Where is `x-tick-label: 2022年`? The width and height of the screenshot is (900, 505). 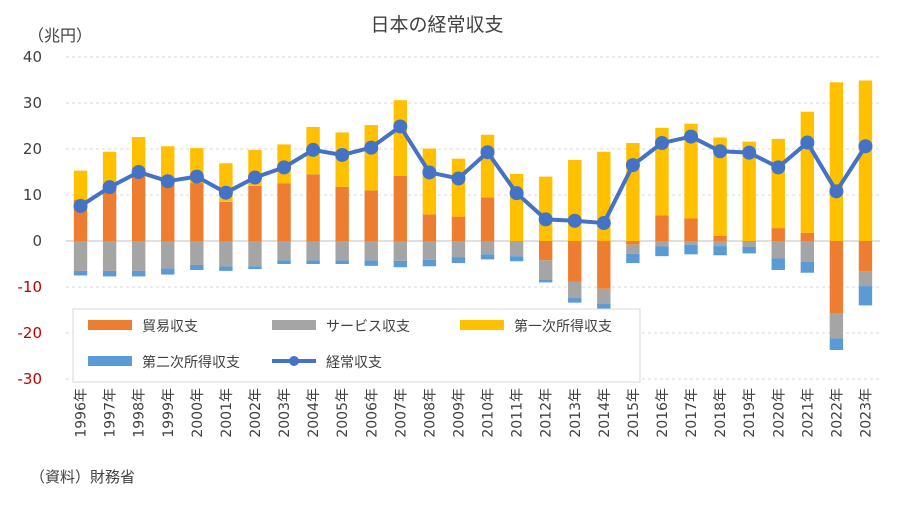
x-tick-label: 2022年 is located at coordinates (837, 413).